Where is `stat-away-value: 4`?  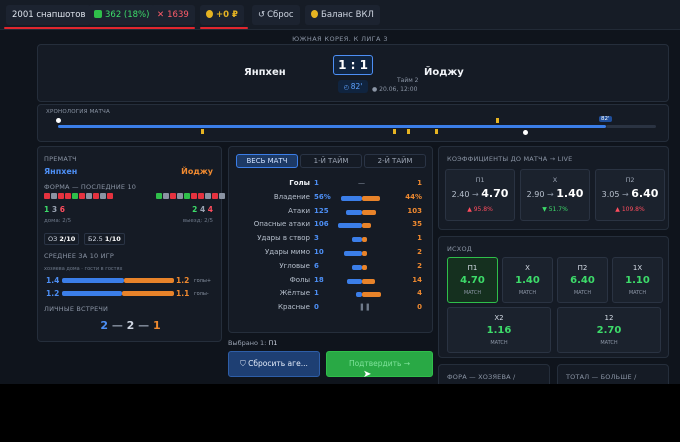 stat-away-value: 4 is located at coordinates (419, 293).